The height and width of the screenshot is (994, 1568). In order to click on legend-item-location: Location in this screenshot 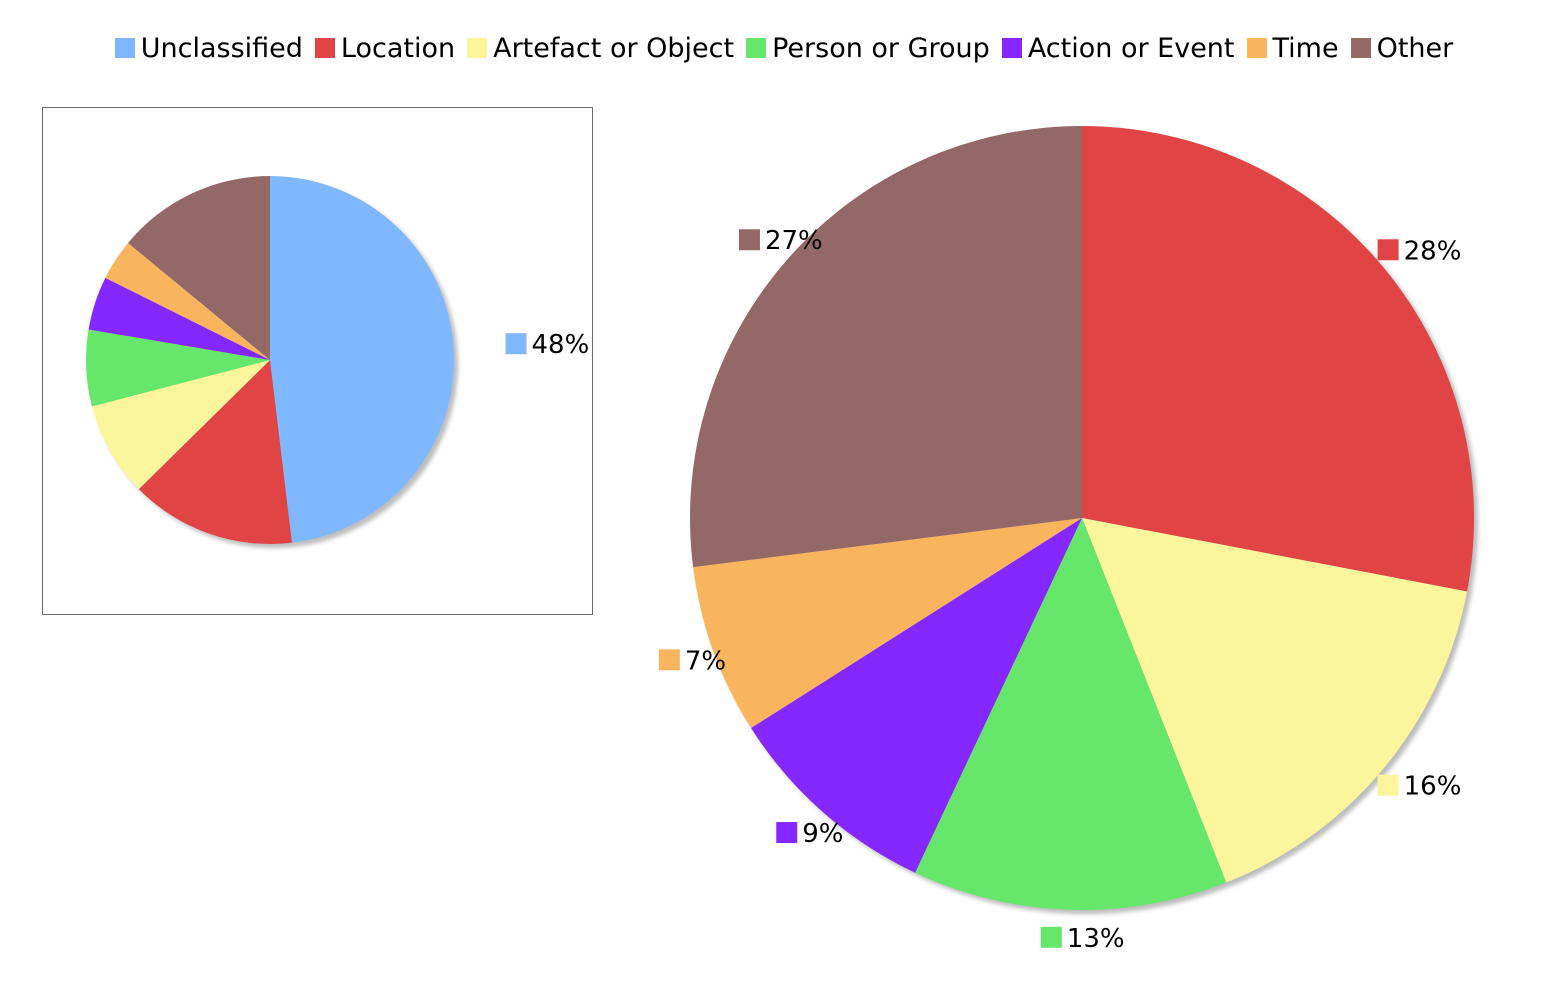, I will do `click(385, 48)`.